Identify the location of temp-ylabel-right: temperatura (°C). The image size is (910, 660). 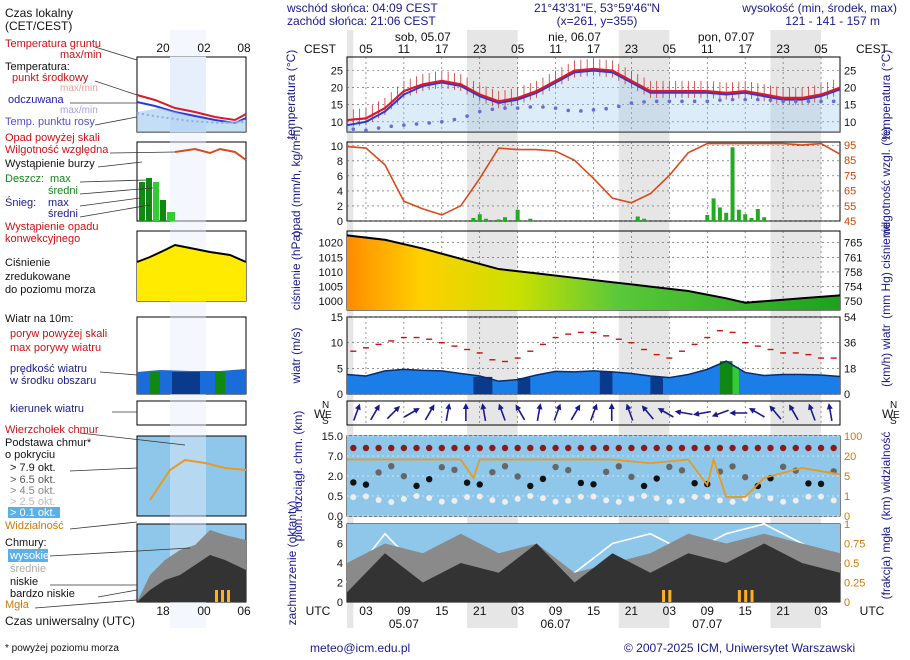
(886, 95).